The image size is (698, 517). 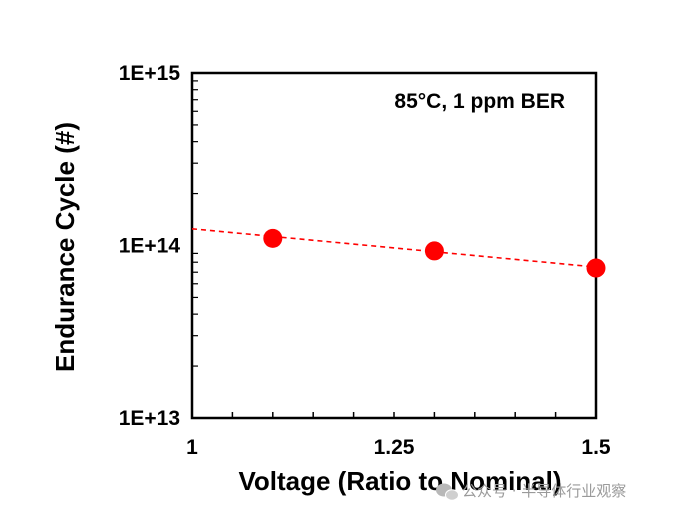 I want to click on x-axis-label: Voltage (Ratio to Nominal), so click(x=399, y=481).